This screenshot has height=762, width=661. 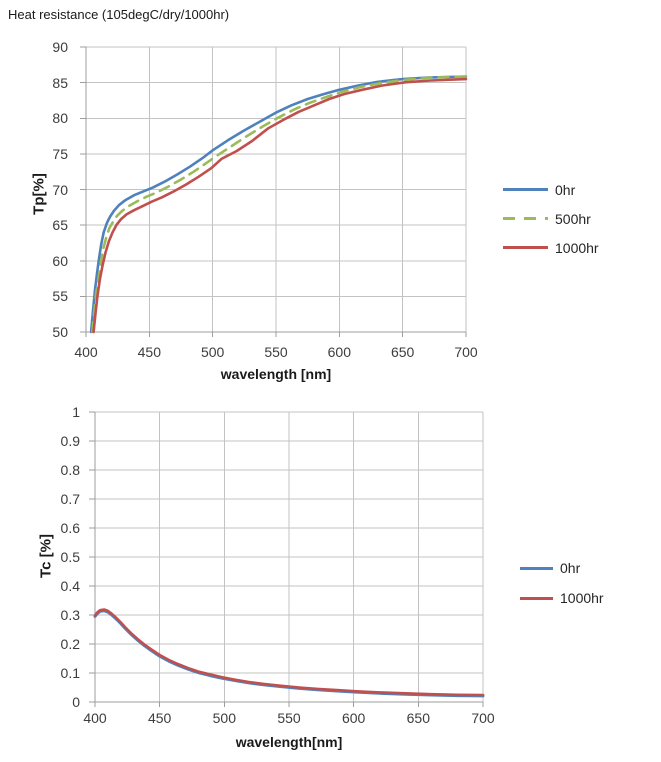 What do you see at coordinates (573, 218) in the screenshot?
I see `legend-label-500hr: 500hr` at bounding box center [573, 218].